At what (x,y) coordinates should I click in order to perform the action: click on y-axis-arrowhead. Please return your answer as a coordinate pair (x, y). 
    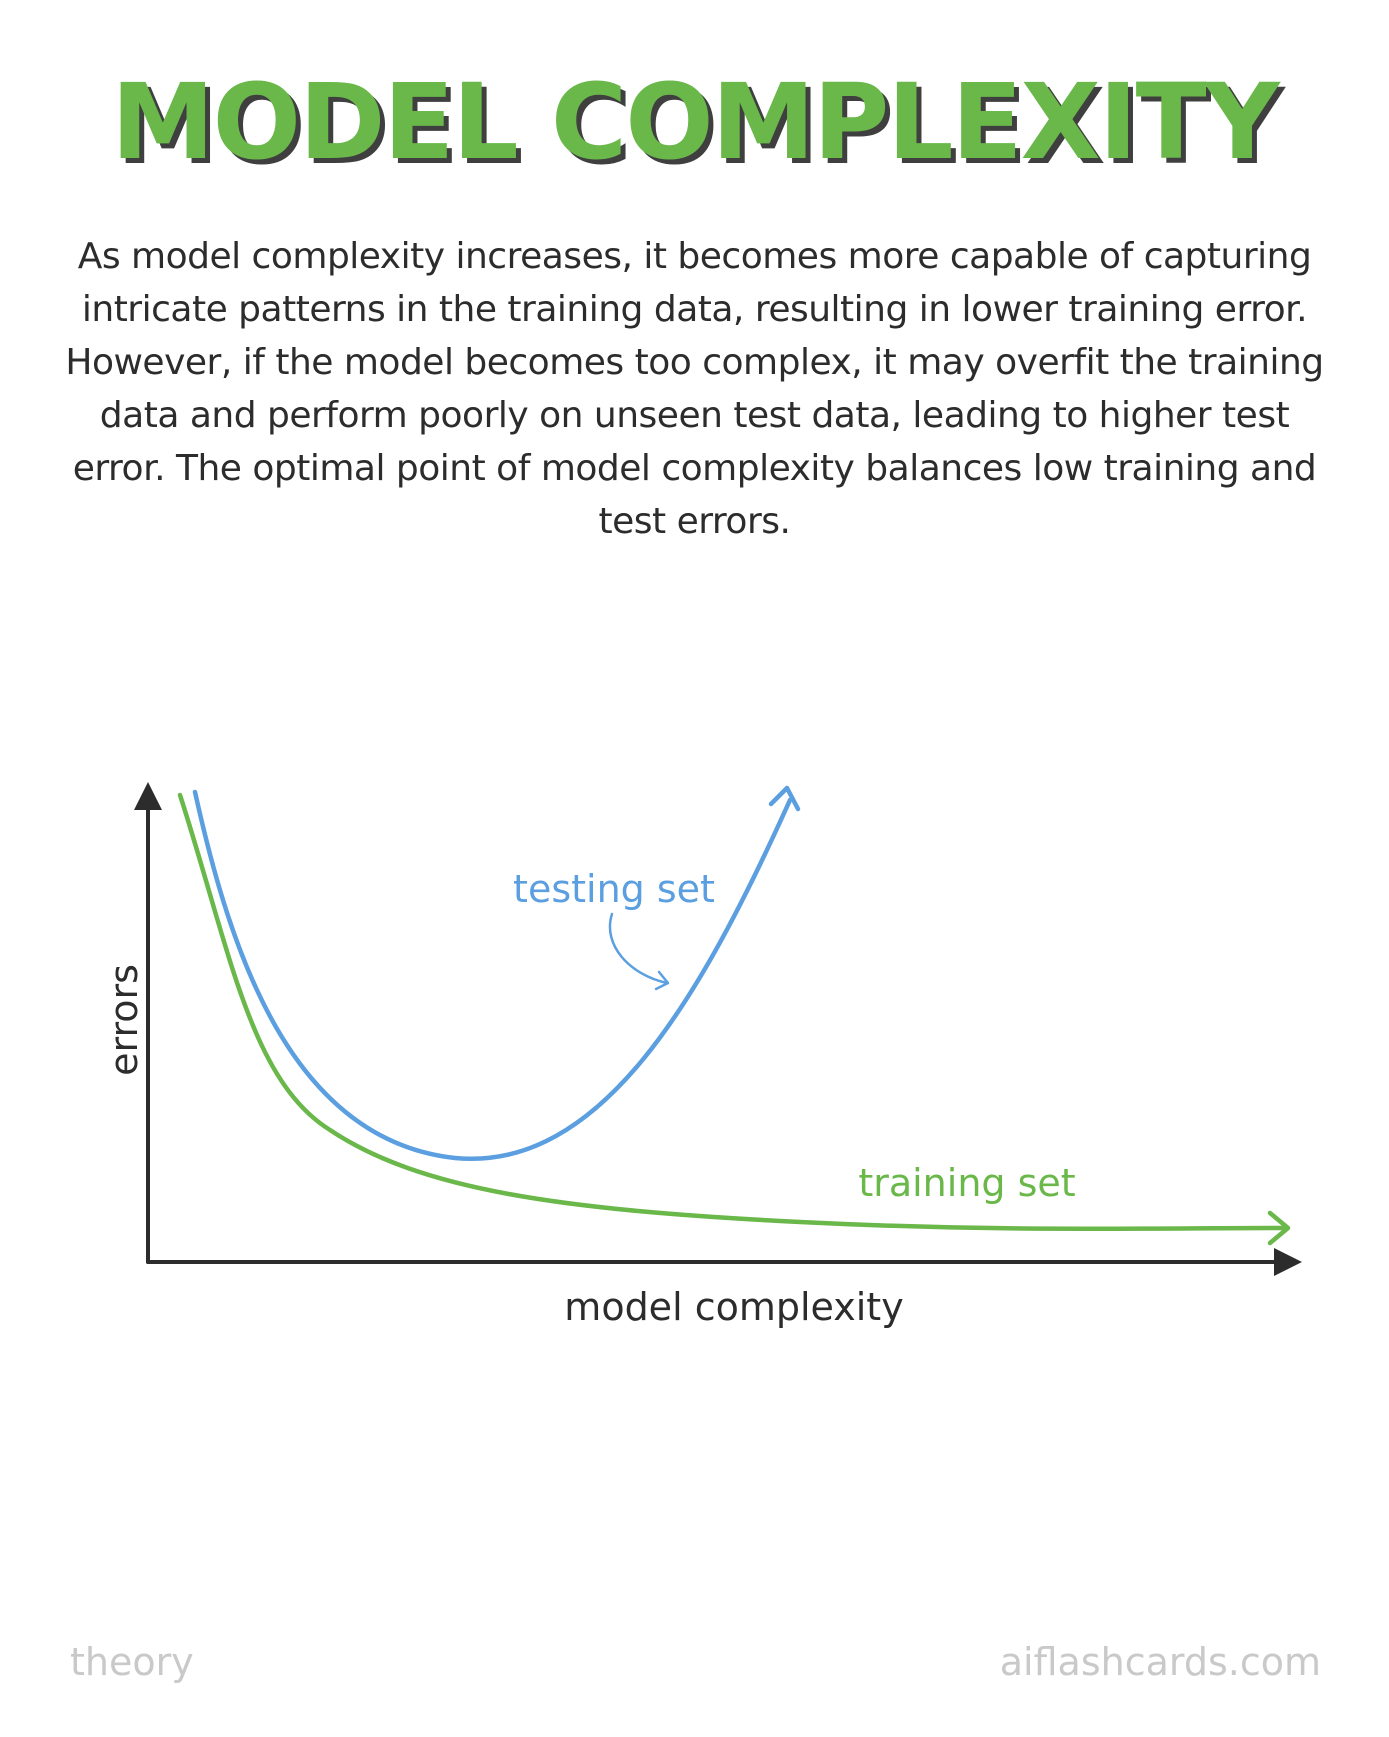
    Looking at the image, I should click on (148, 796).